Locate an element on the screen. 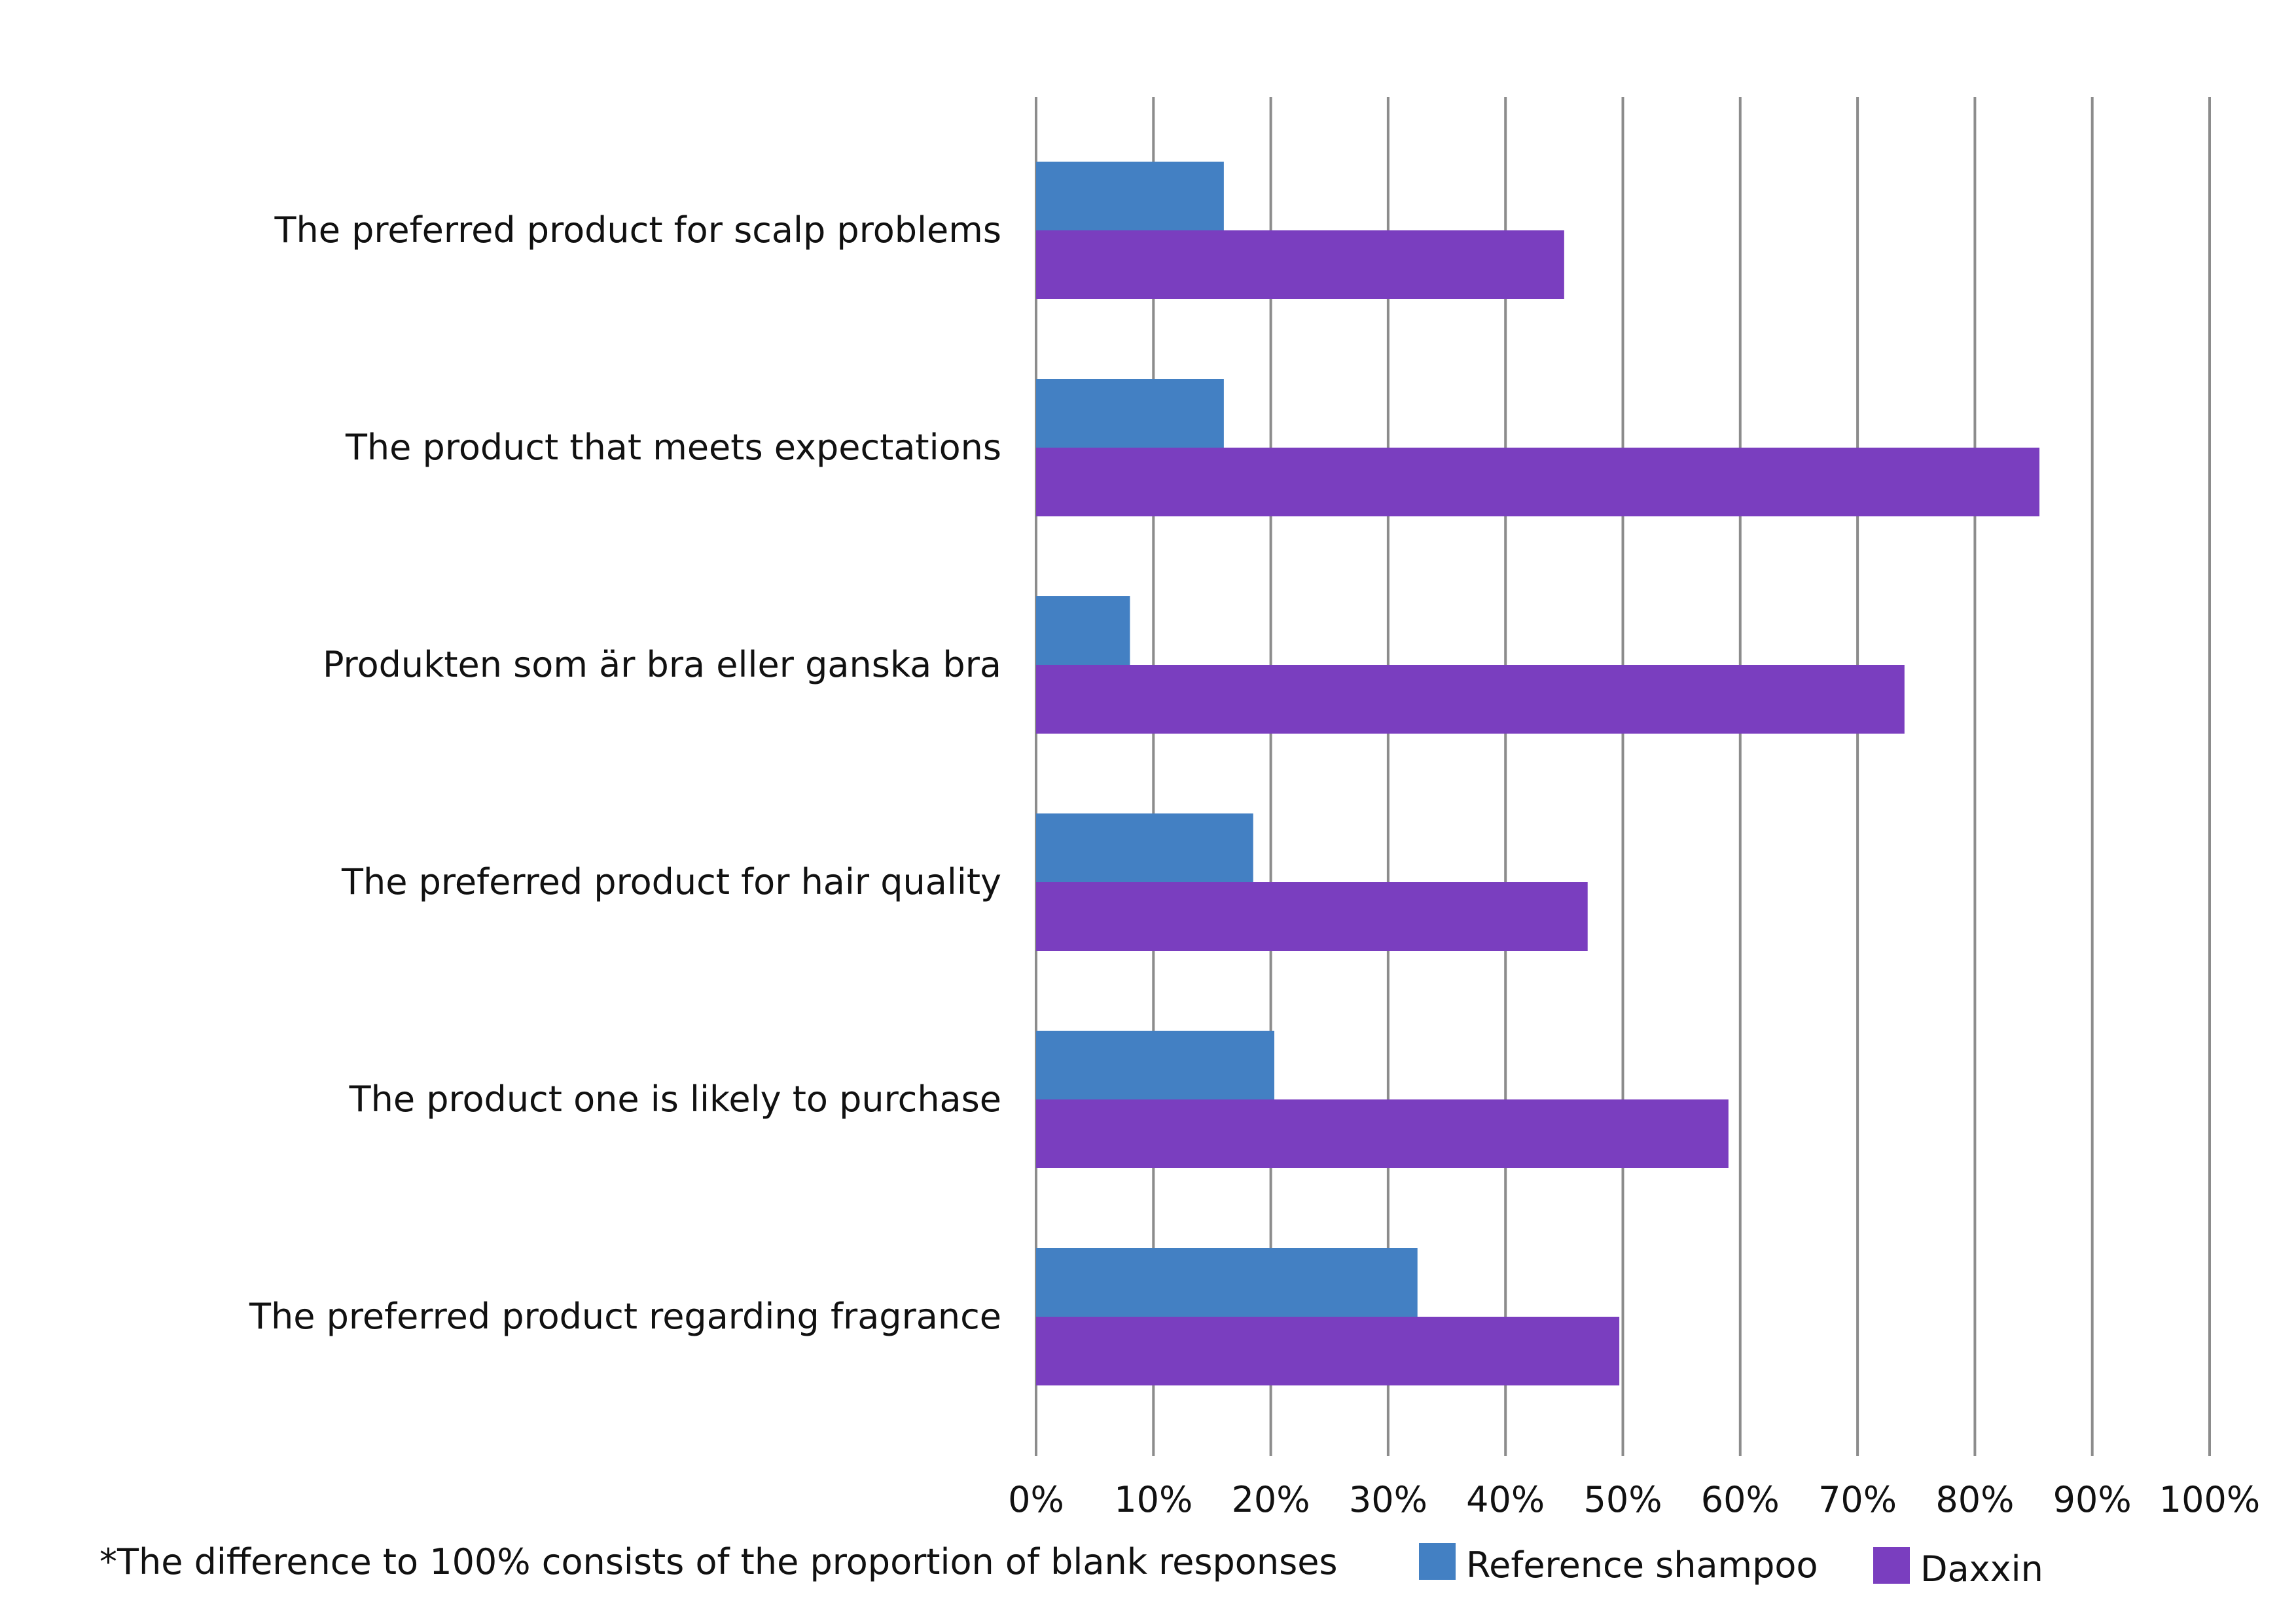  x-tick-label: 70% is located at coordinates (1857, 1499).